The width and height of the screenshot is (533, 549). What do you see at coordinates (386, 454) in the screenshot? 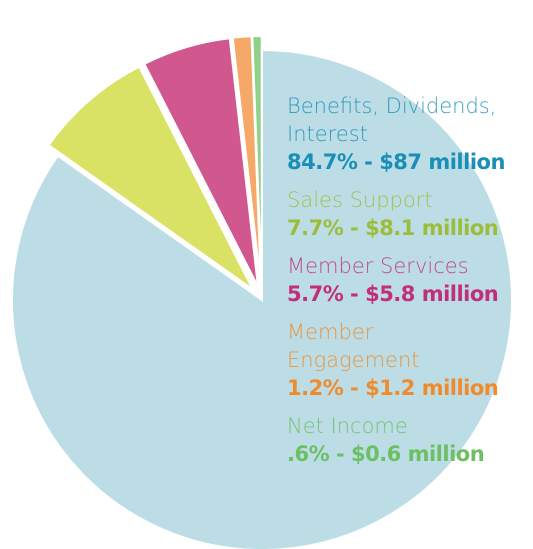
I see `value-label: .6% - $0.6 million` at bounding box center [386, 454].